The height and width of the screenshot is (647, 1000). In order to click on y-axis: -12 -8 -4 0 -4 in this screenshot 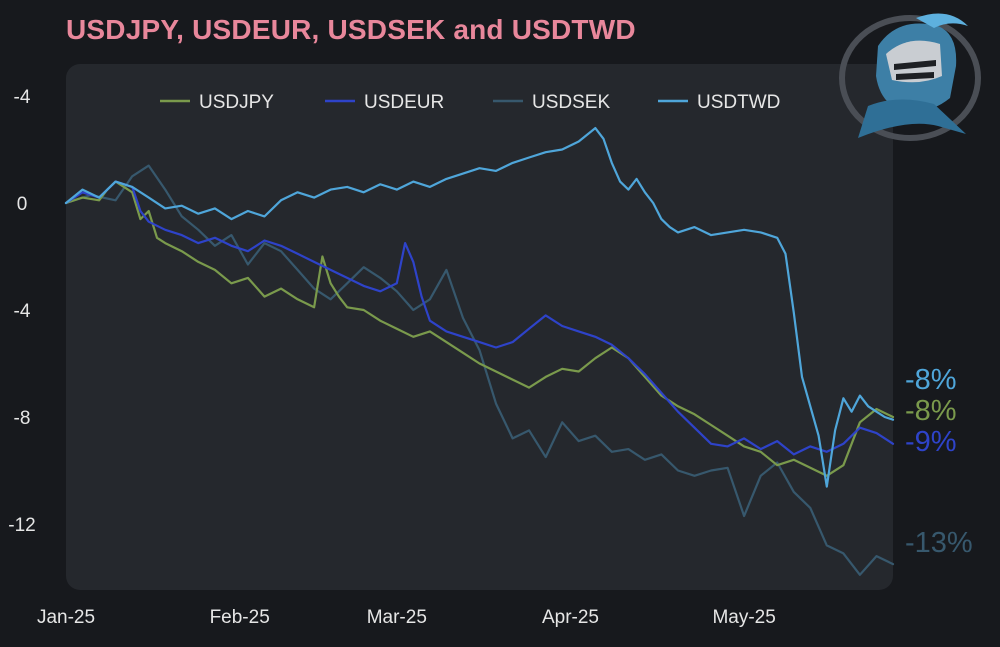, I will do `click(21, 311)`.